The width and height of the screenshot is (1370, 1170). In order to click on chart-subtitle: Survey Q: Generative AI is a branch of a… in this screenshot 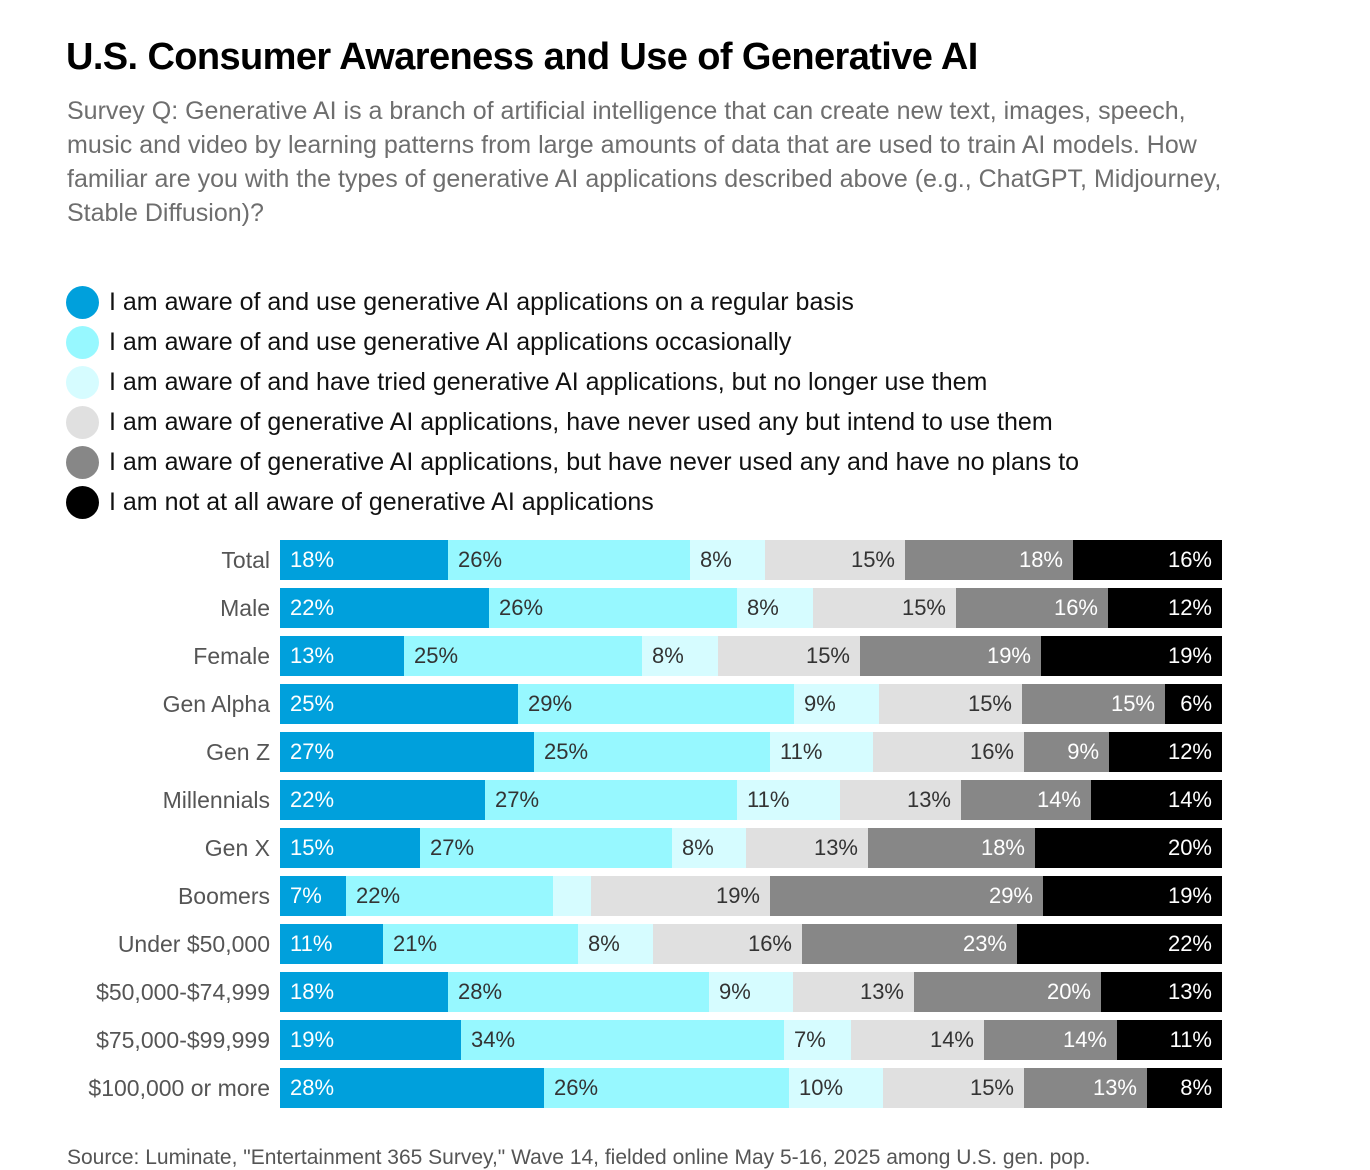, I will do `click(644, 162)`.